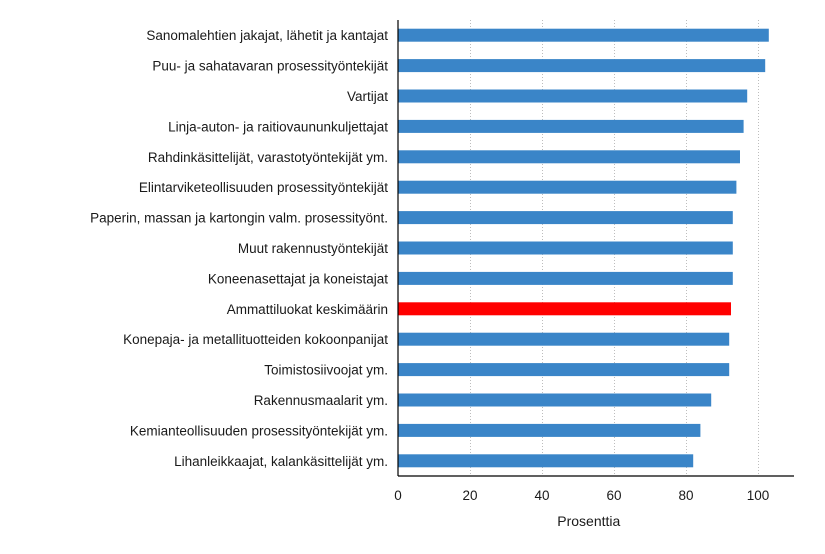 This screenshot has height=554, width=825. I want to click on x-tick-label-100: 100, so click(758, 495).